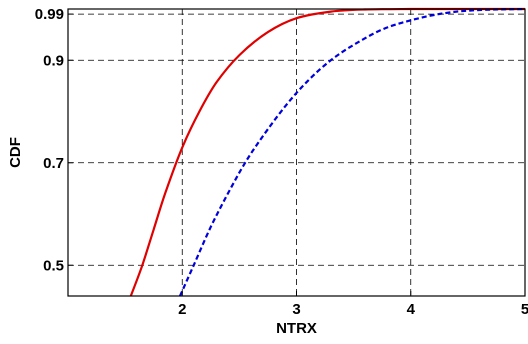  Describe the element at coordinates (182, 309) in the screenshot. I see `x-tick-label: 2` at that location.